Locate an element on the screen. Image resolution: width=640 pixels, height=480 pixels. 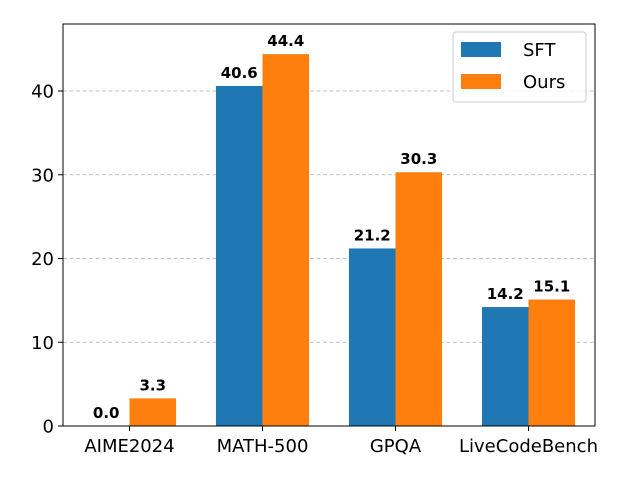
legend-swatch-ours is located at coordinates (481, 81).